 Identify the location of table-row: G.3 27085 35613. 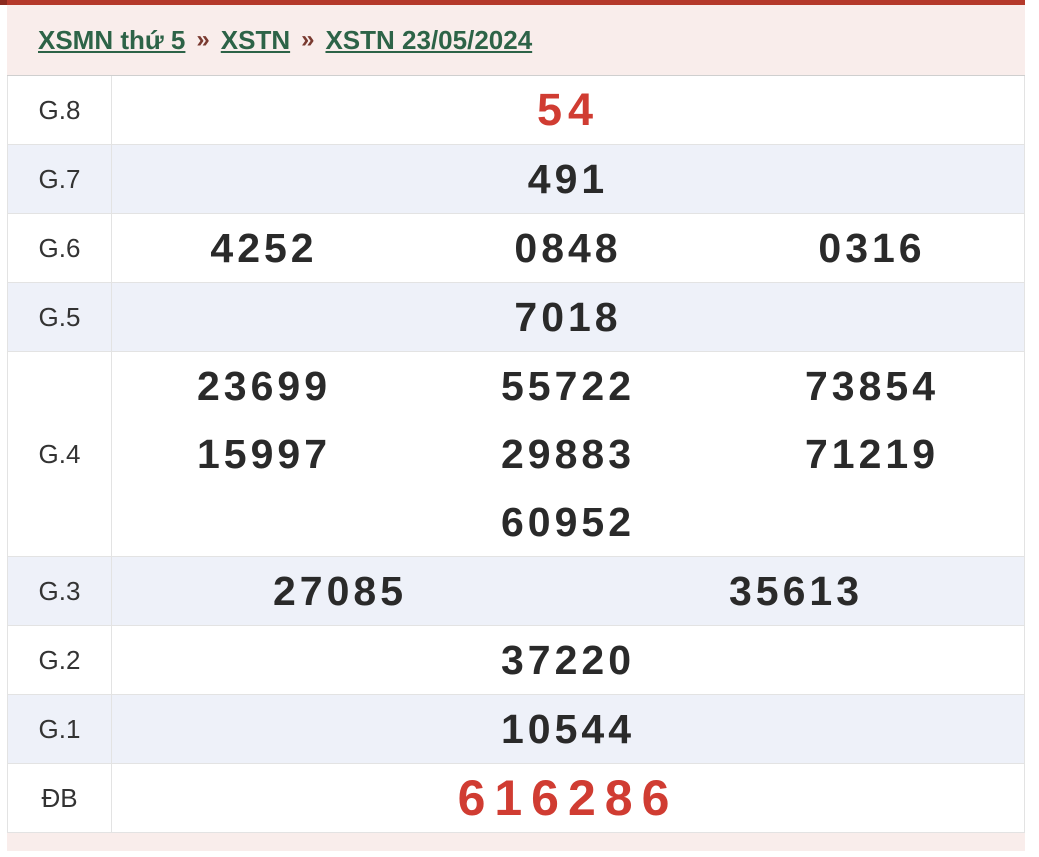
(516, 591).